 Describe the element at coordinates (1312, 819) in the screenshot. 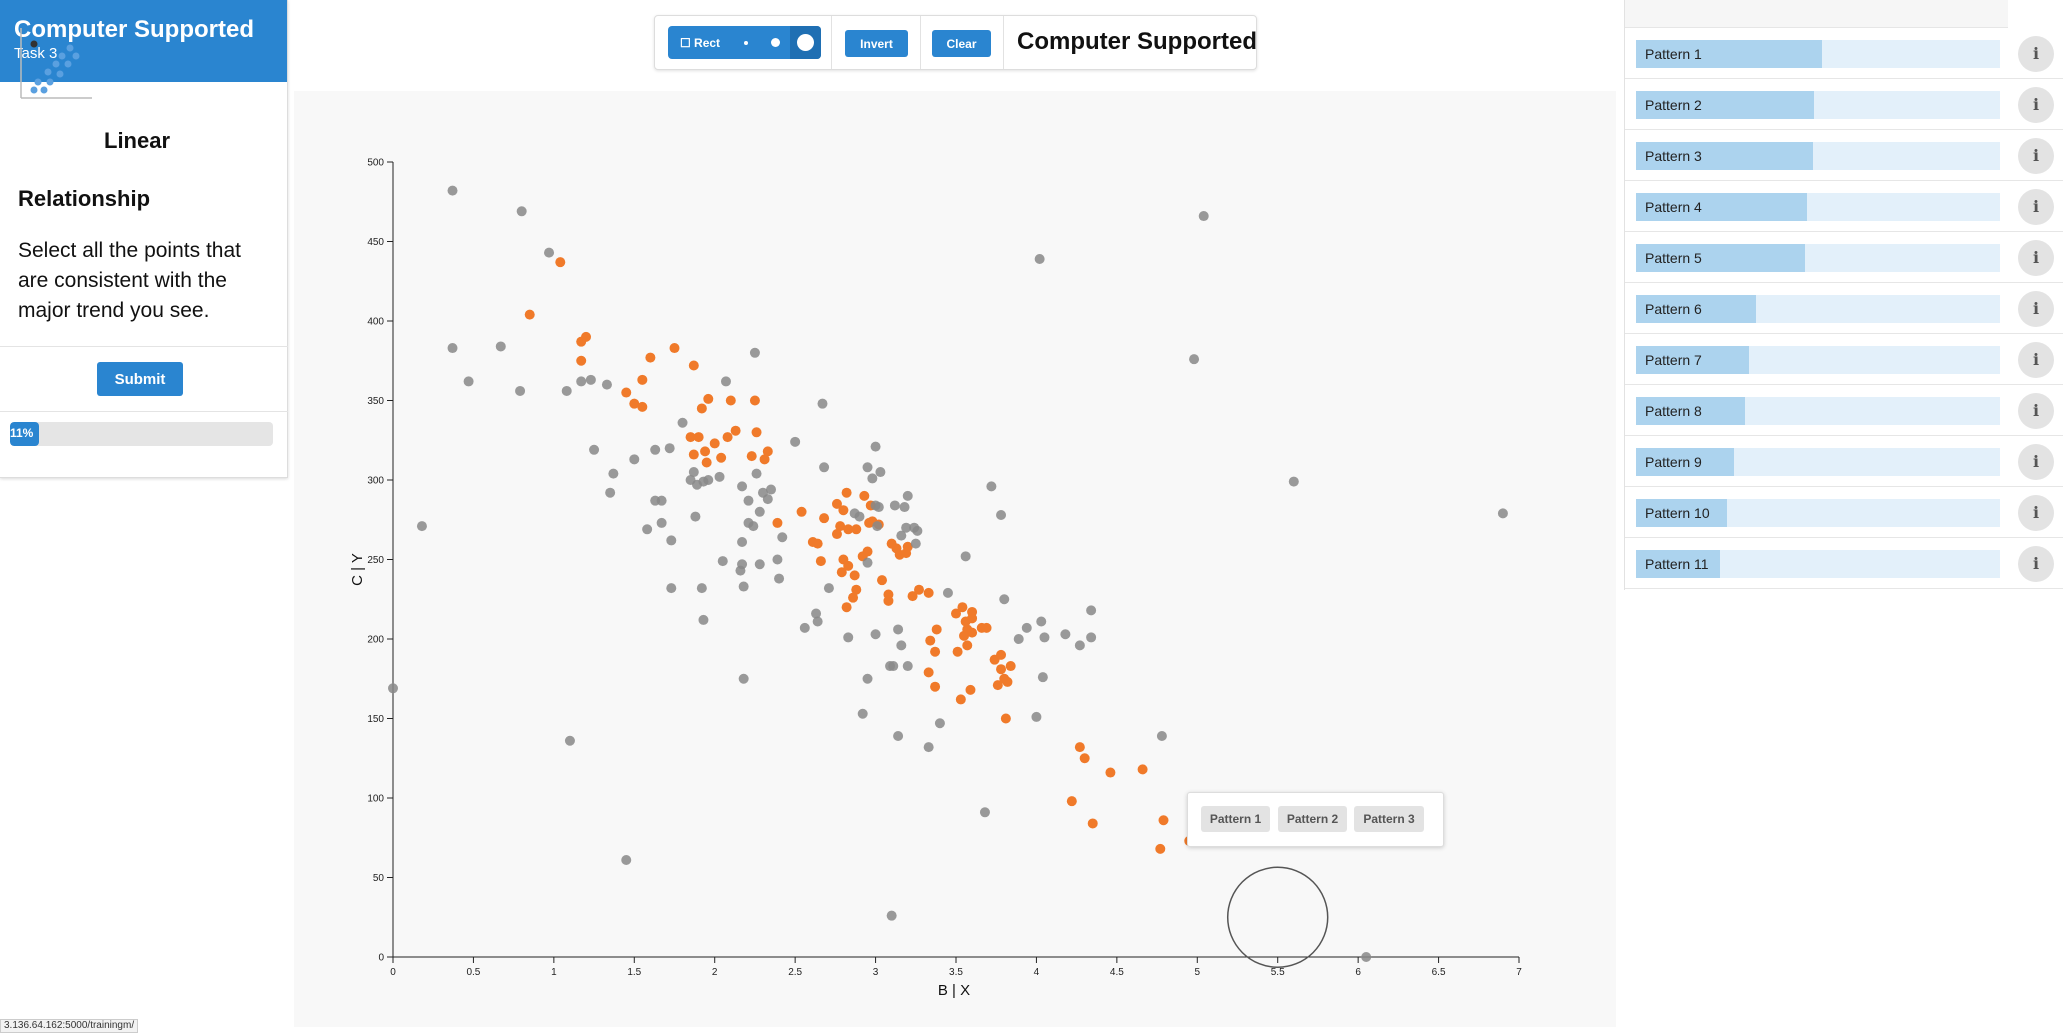

I see `popup-pattern-2-button: Pattern 2` at that location.